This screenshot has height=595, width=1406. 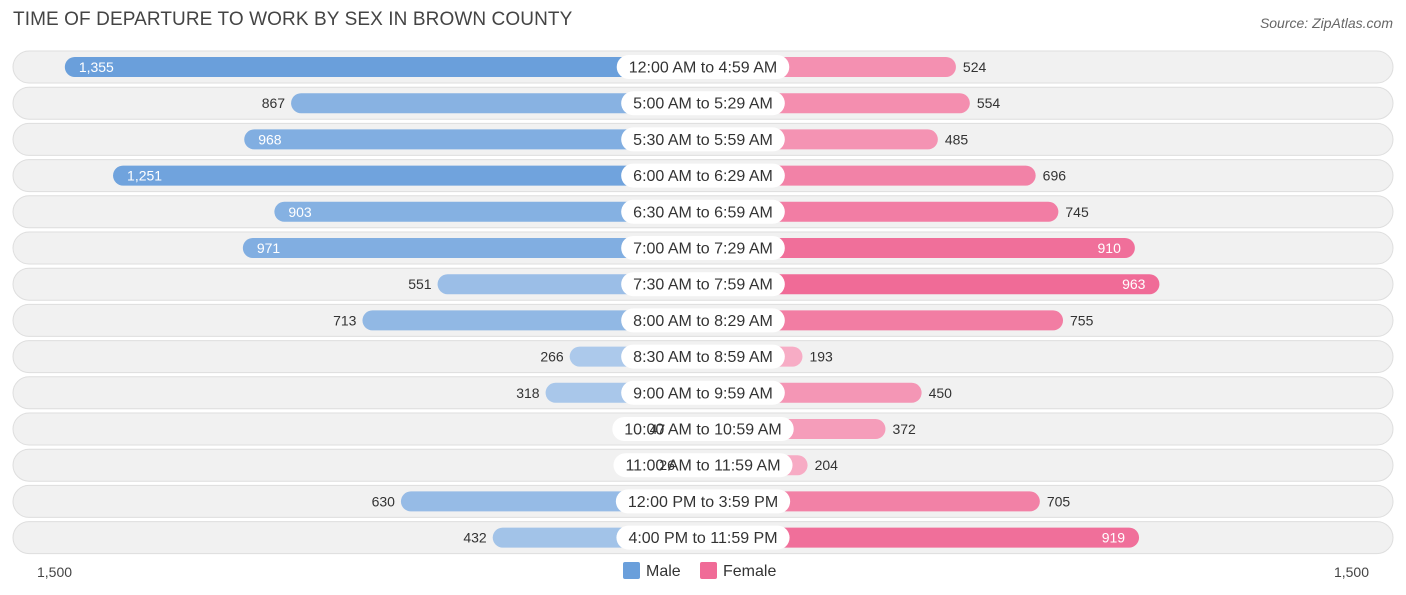 I want to click on category-label: 5:30 AM to 5:59 AM, so click(x=703, y=140).